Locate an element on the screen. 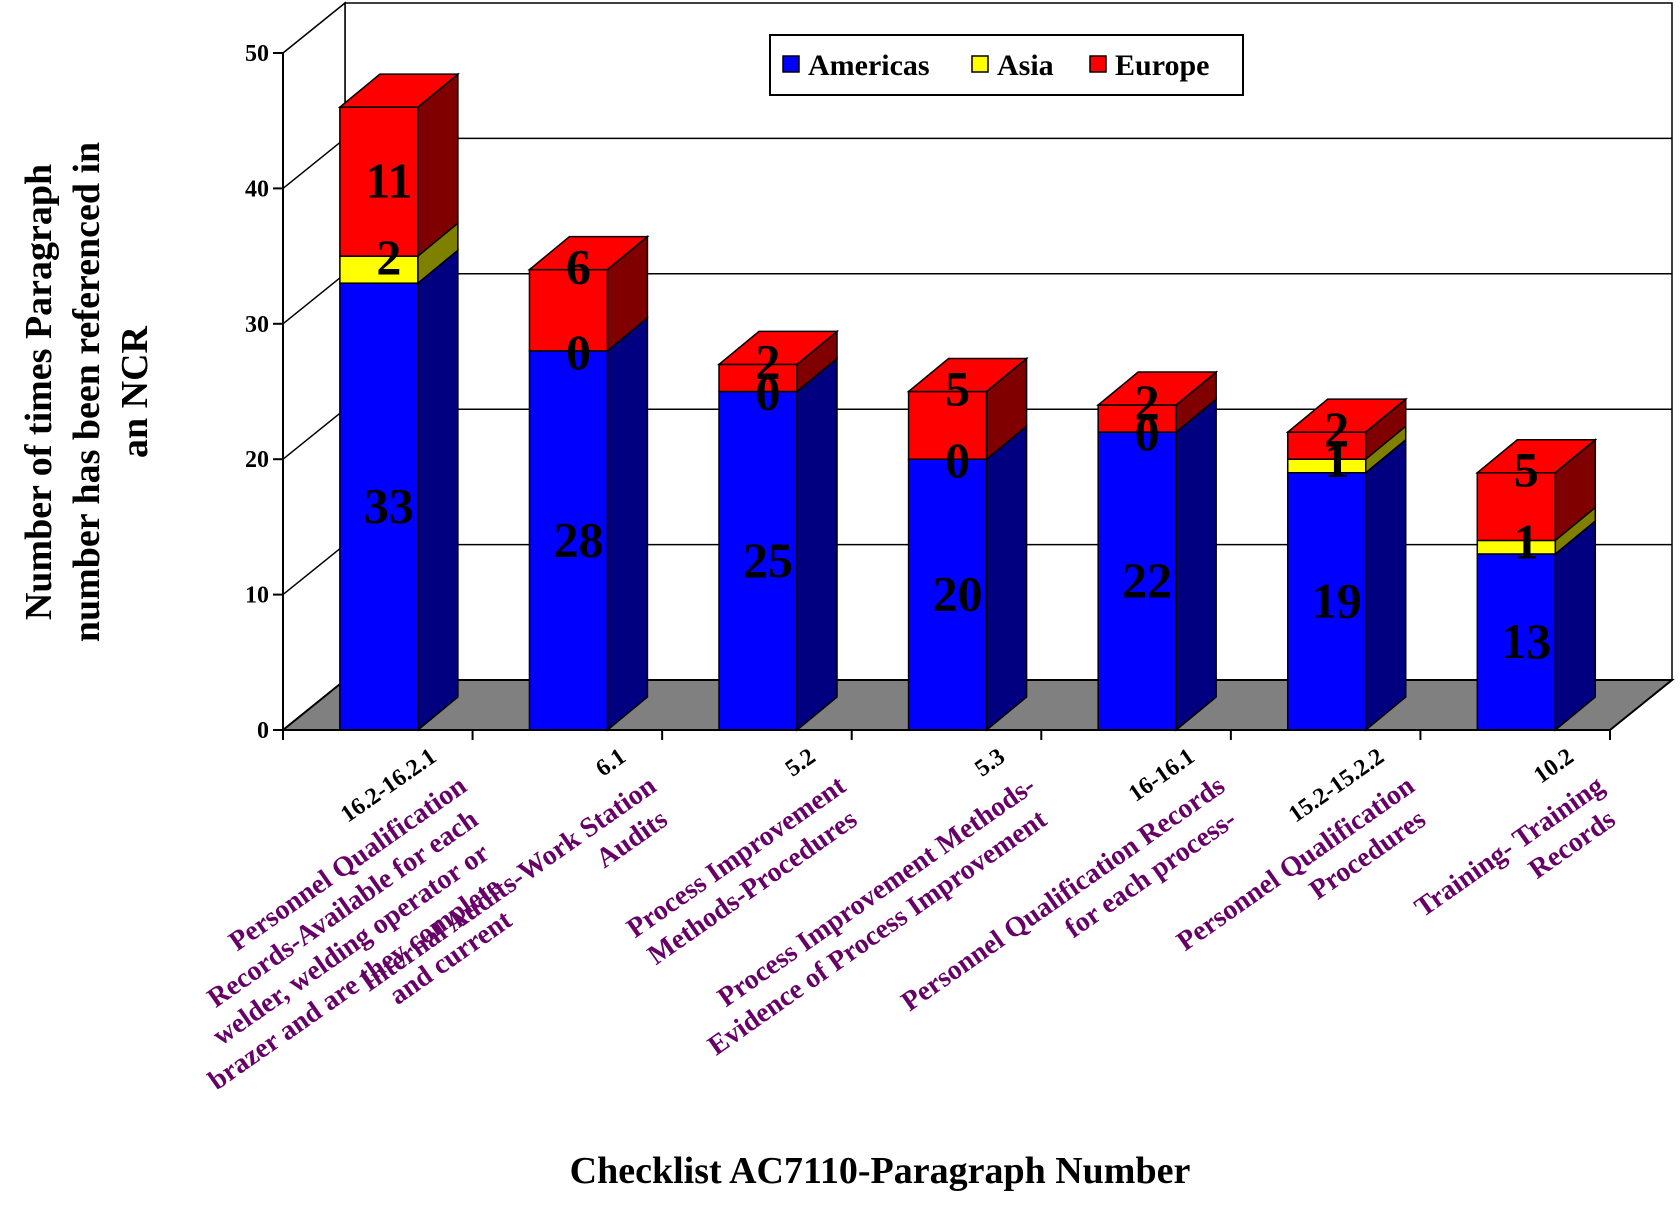 The width and height of the screenshot is (1680, 1207). legend-label-europe: Europe is located at coordinates (1162, 65).